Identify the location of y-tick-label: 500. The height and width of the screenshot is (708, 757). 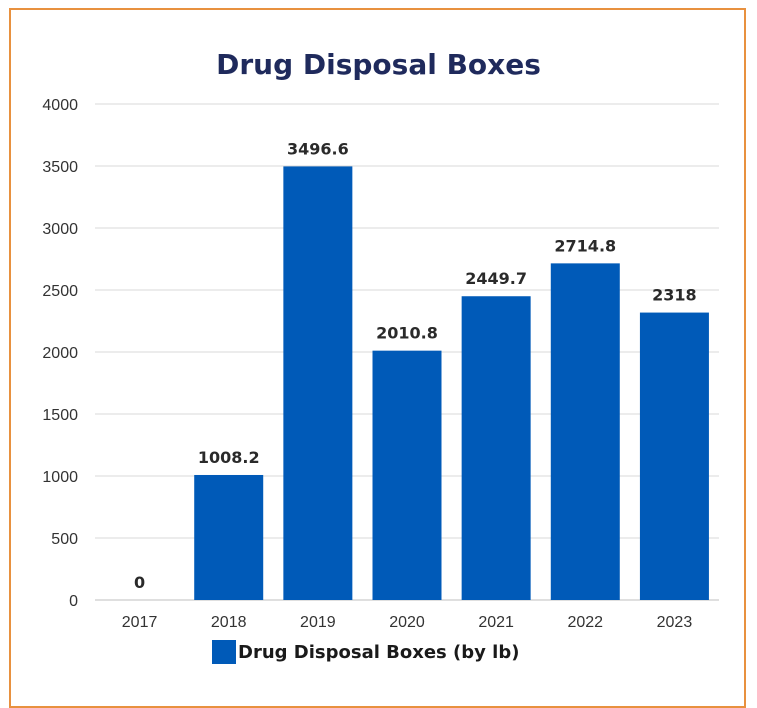
(64, 539).